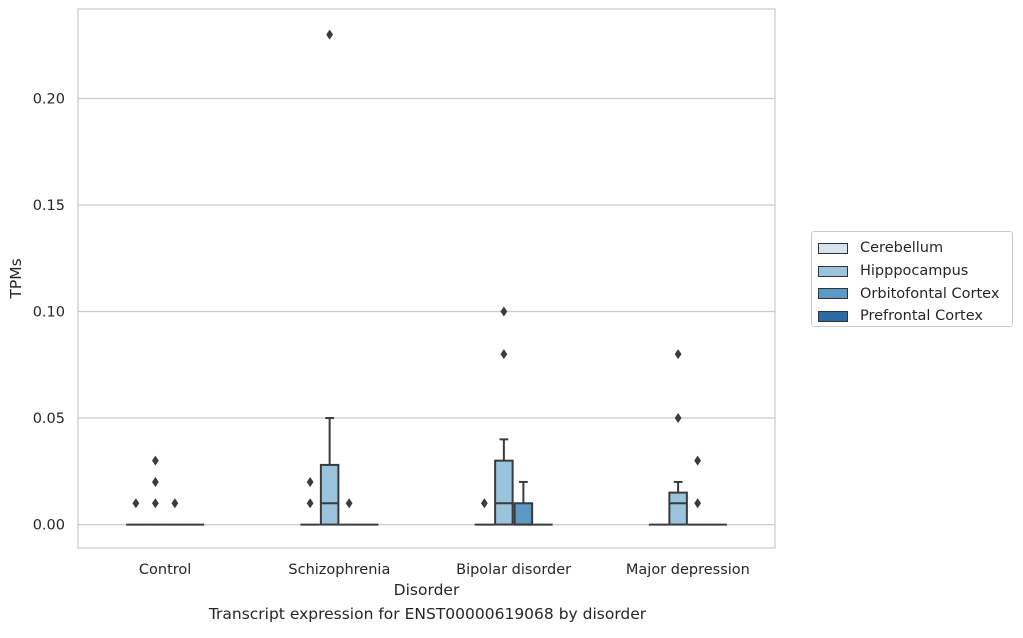  I want to click on legend-label: Orbitofontal Cortex, so click(930, 293).